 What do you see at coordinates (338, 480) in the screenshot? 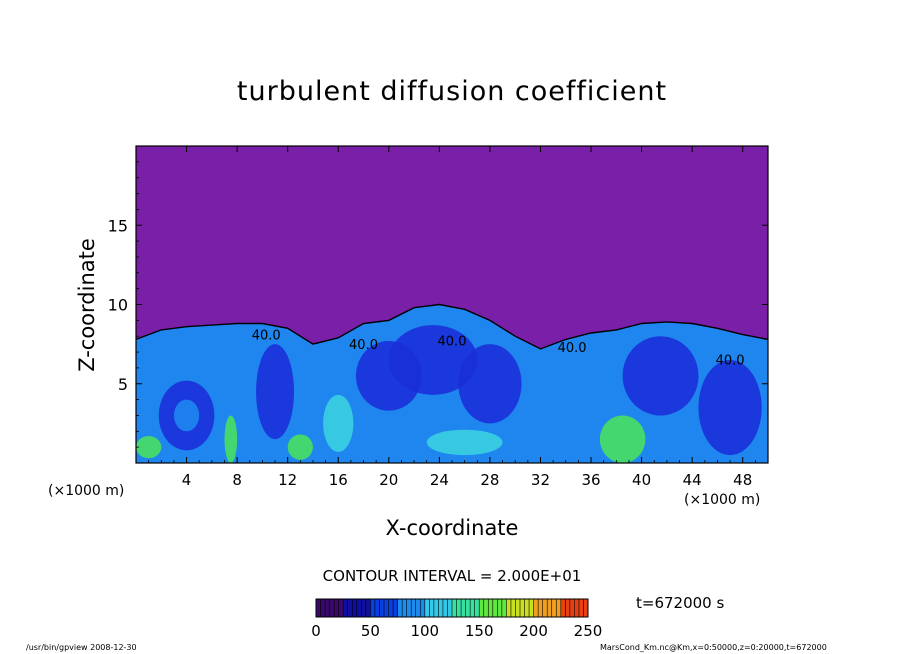
I see `x-tick-label: 16` at bounding box center [338, 480].